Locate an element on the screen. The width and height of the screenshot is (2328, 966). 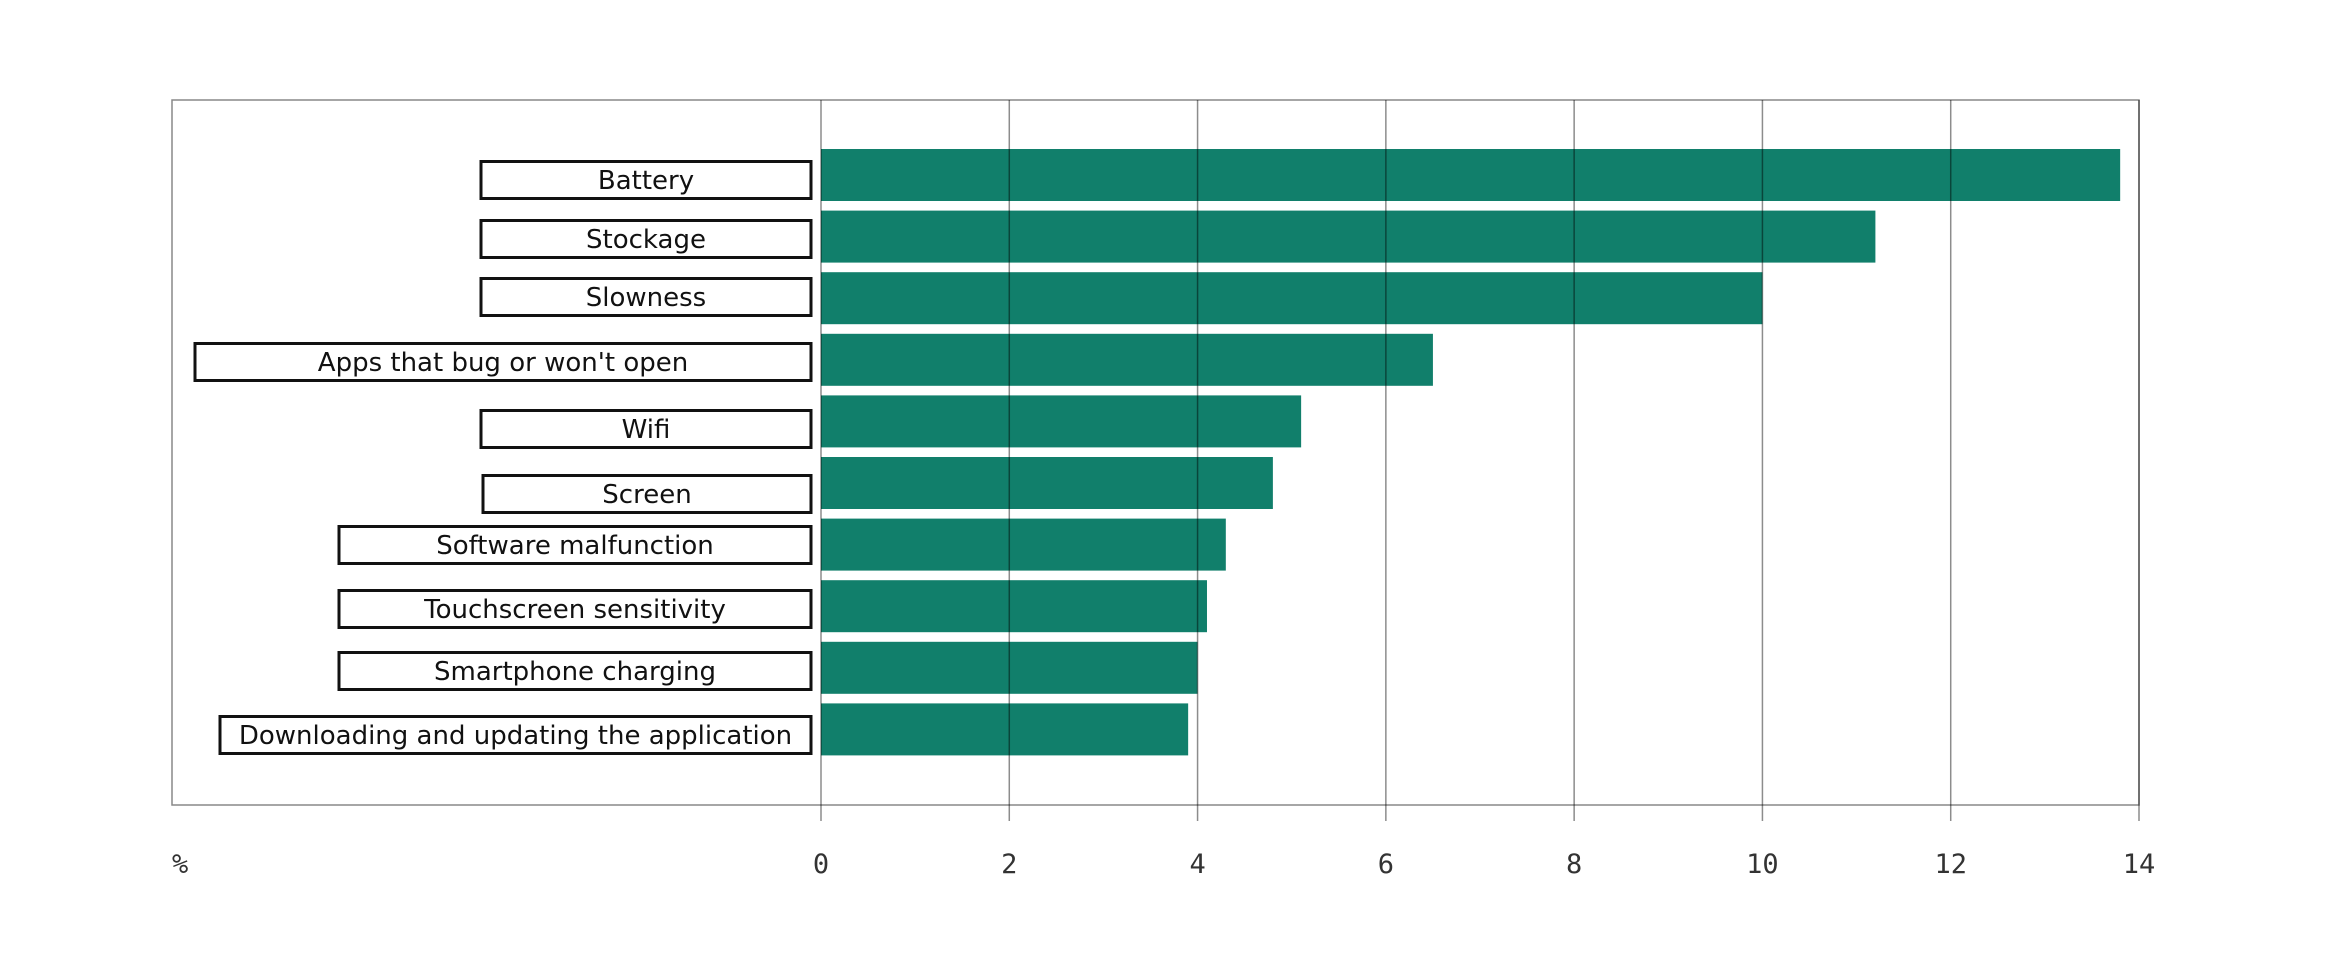
category-label: Smartphone charging is located at coordinates (575, 671).